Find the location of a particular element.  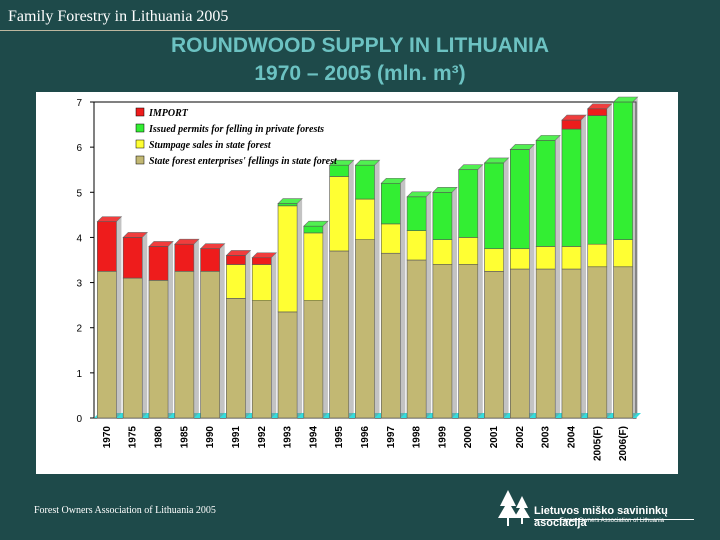

x-tick-label: 1980 is located at coordinates (159, 437).